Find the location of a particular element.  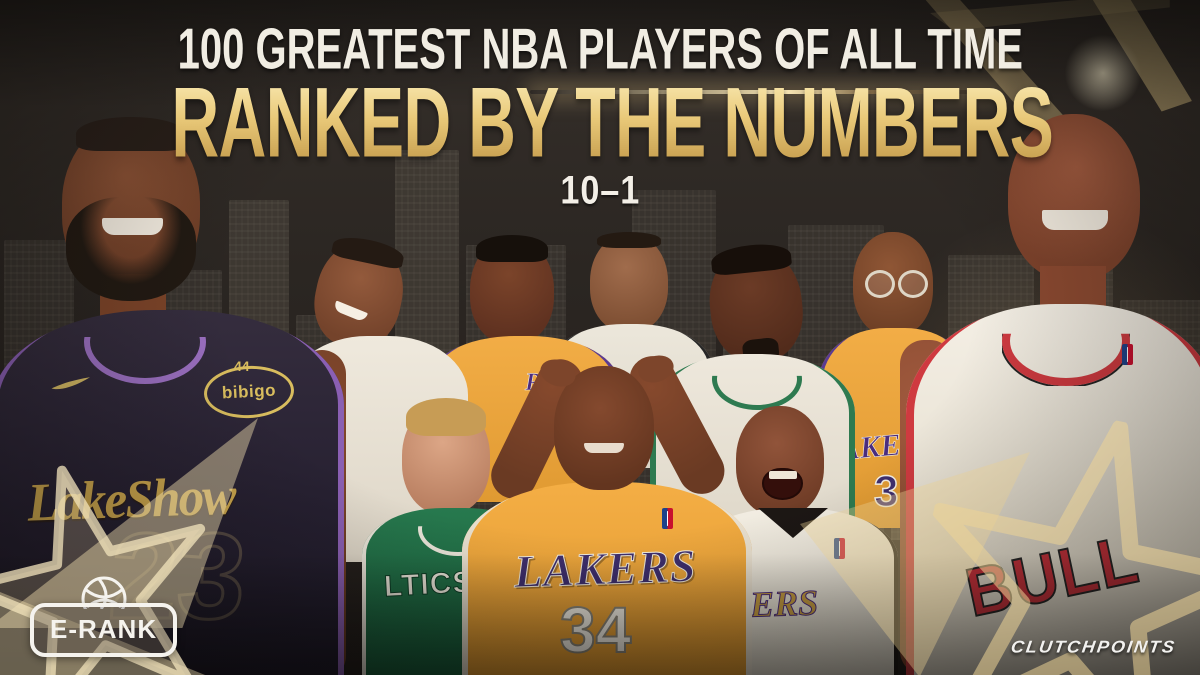

kobe-mouth is located at coordinates (783, 484).